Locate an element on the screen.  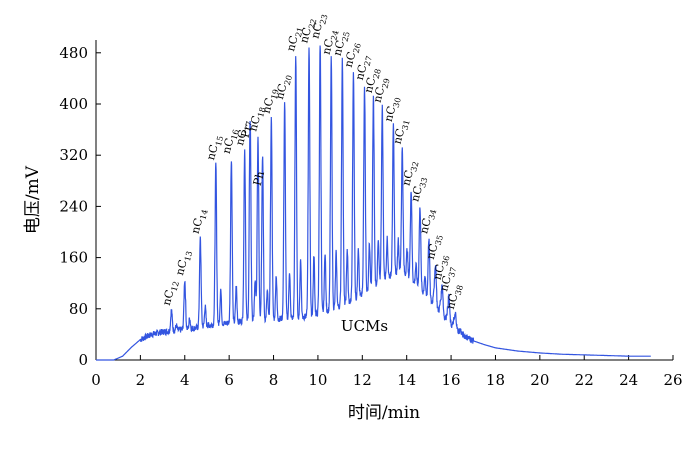
peak-label: nC12 is located at coordinates (170, 293).